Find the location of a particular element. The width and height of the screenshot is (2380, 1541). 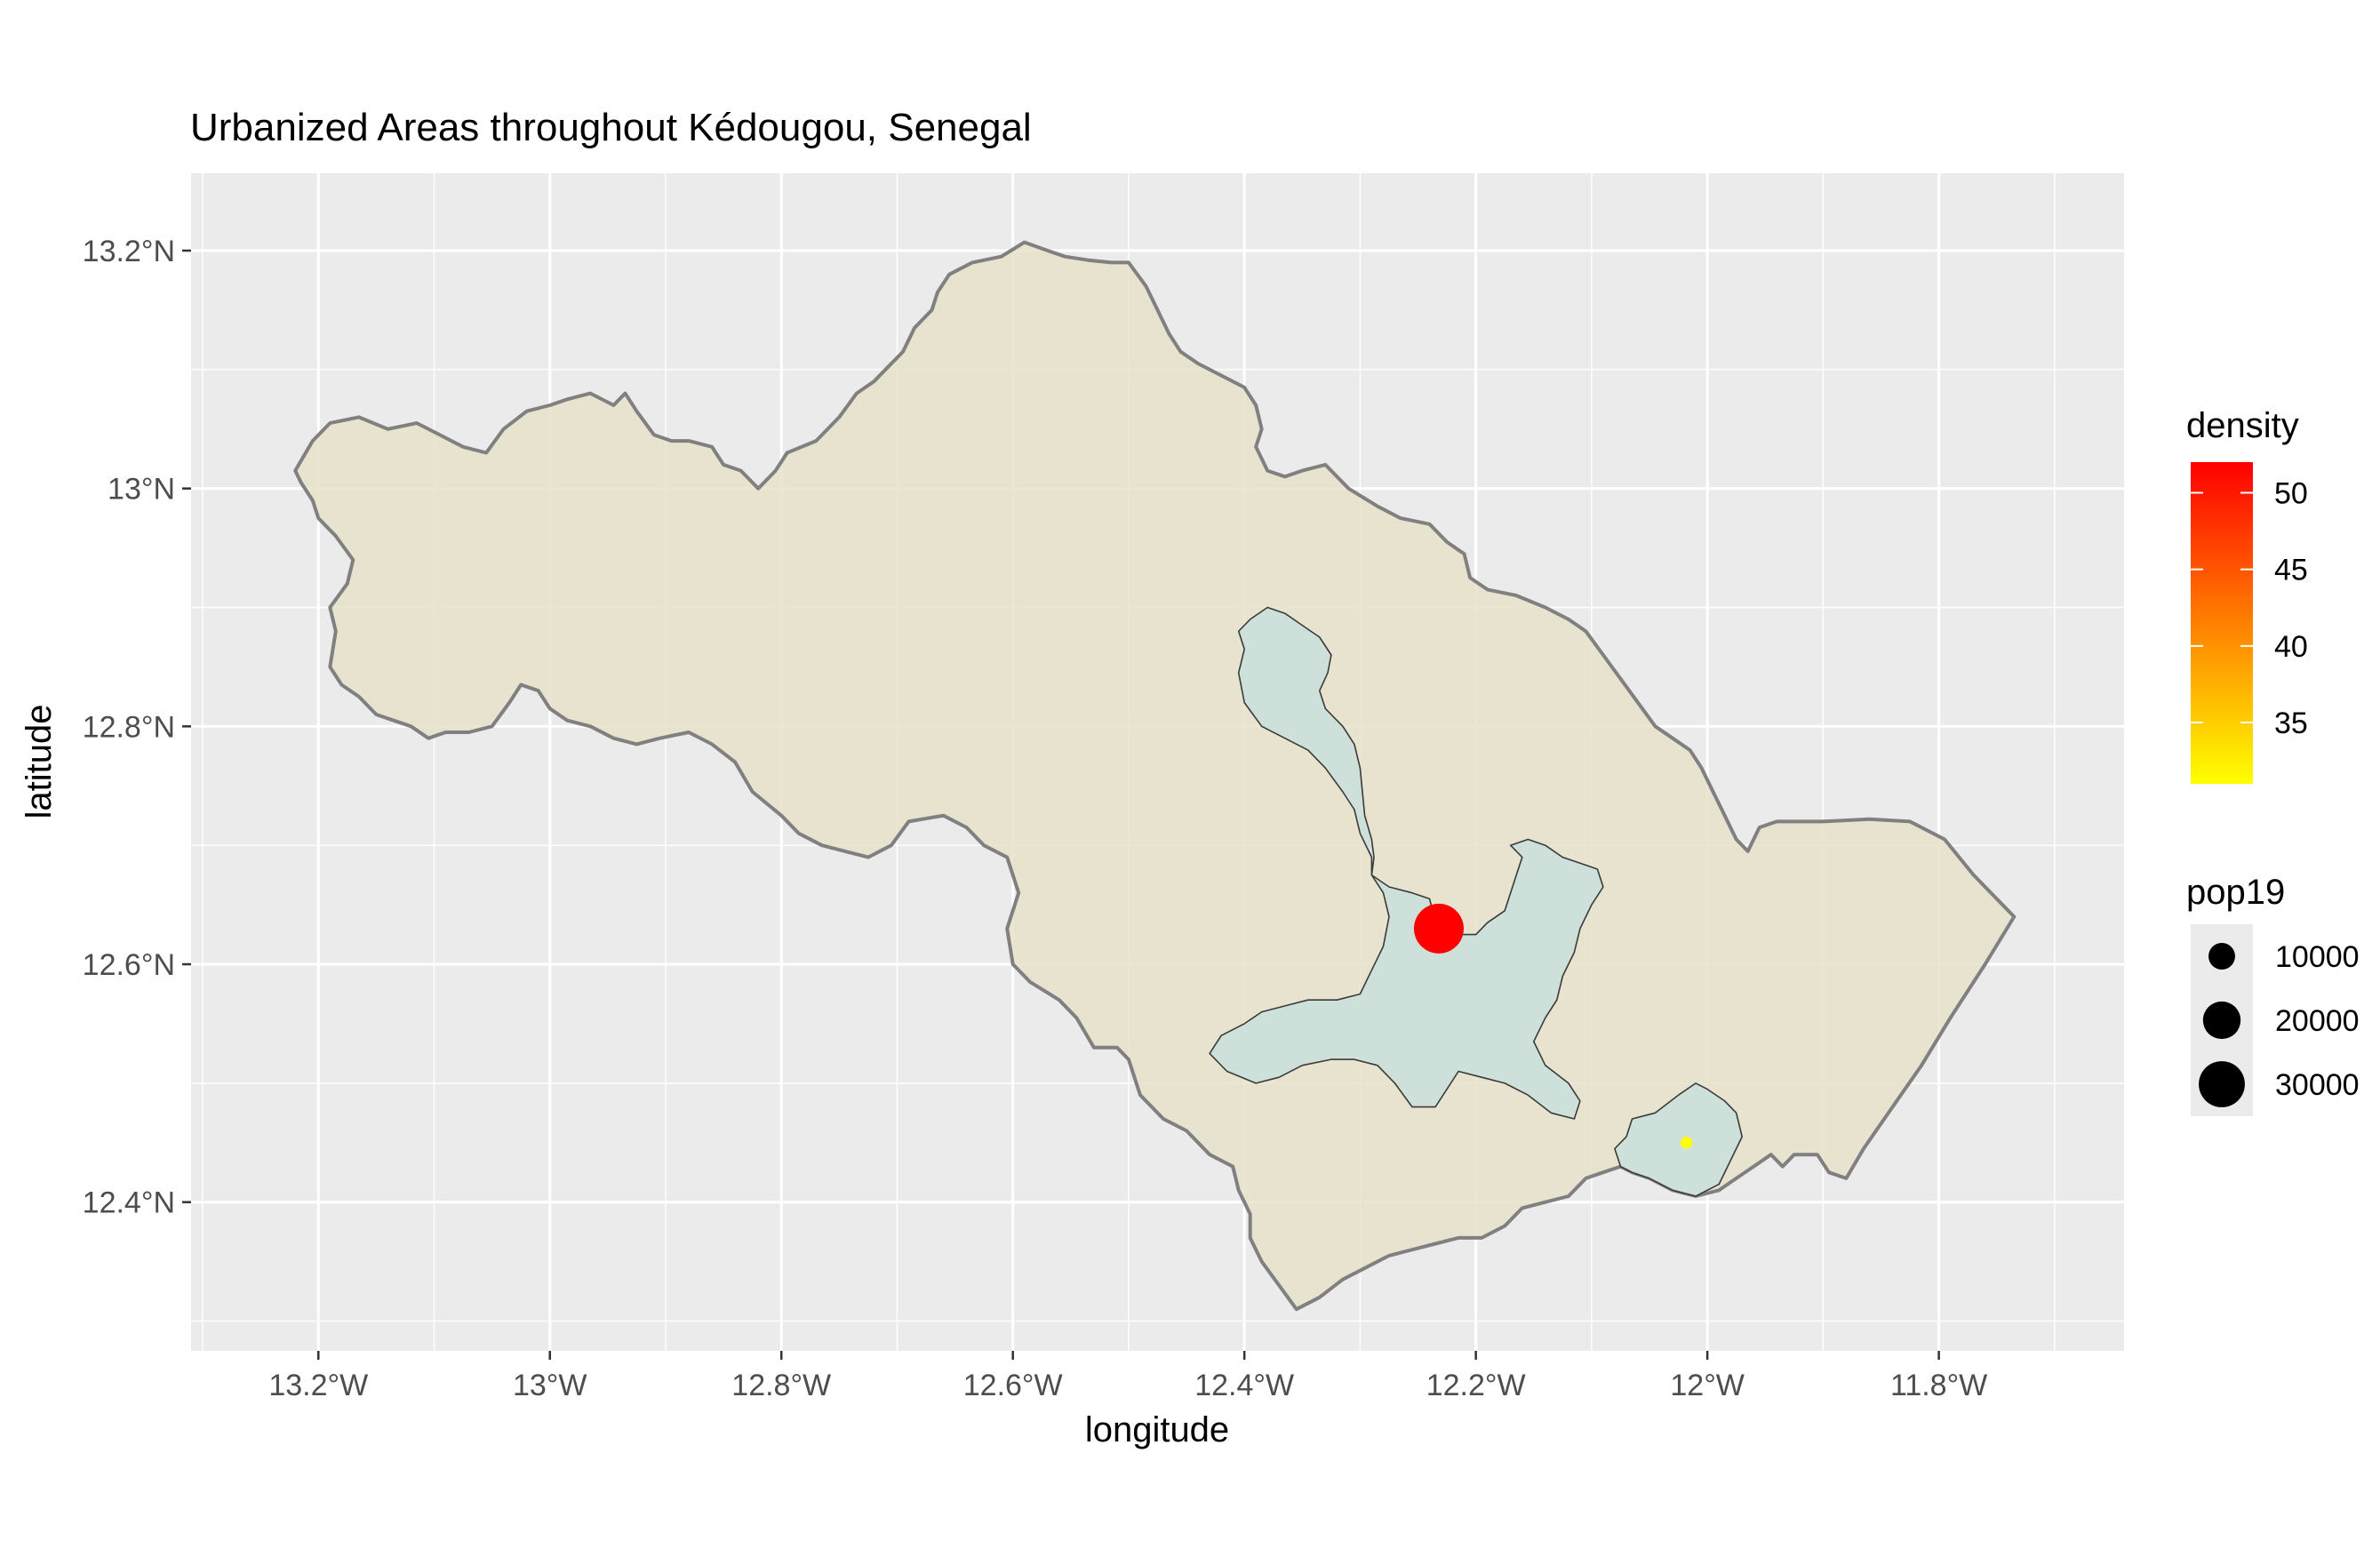

density-tick-label: 40 is located at coordinates (2291, 647).